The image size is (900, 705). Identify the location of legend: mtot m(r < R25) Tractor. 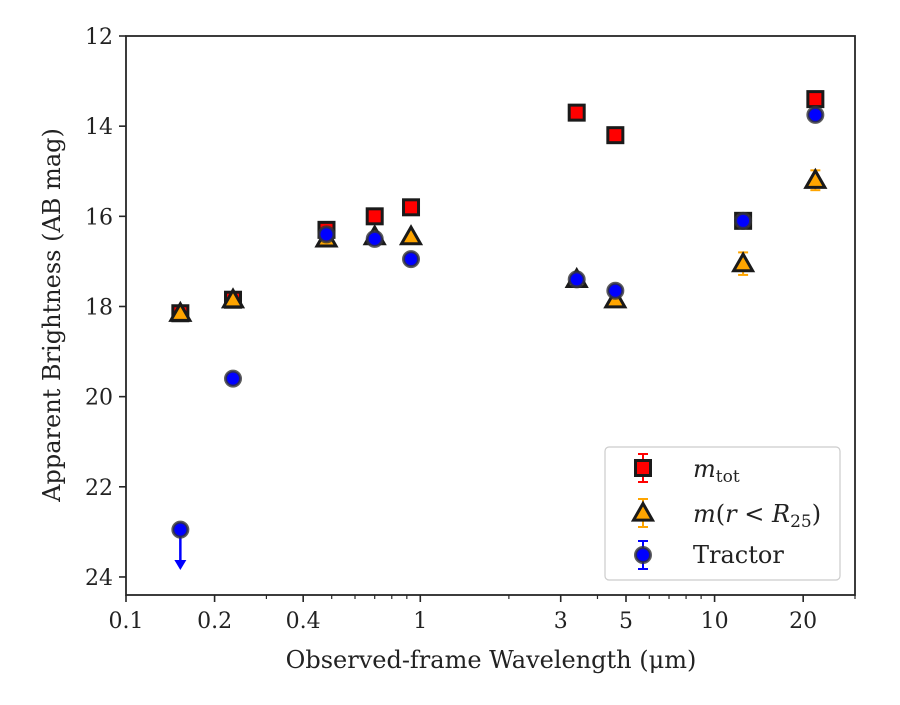
(722, 513).